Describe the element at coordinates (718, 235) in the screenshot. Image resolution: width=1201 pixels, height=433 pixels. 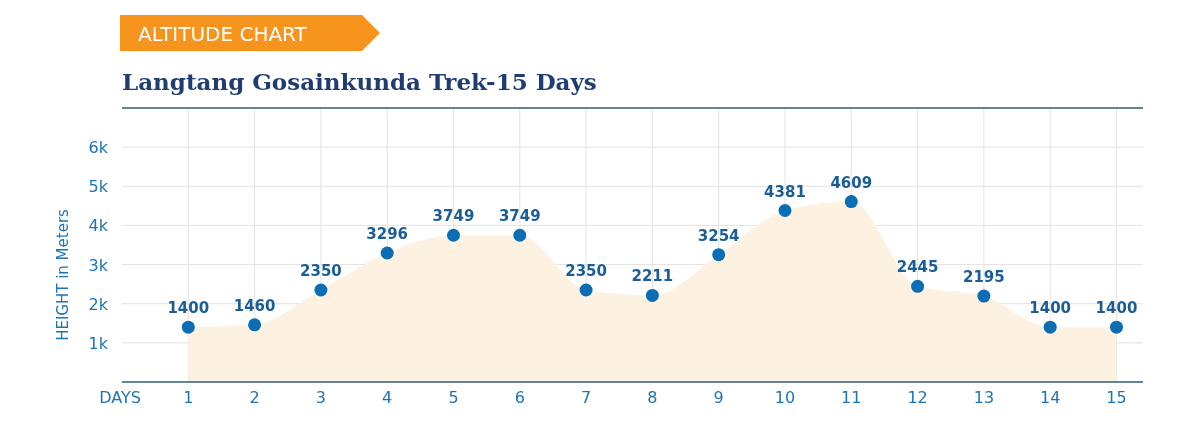
I see `data-label: 3254` at that location.